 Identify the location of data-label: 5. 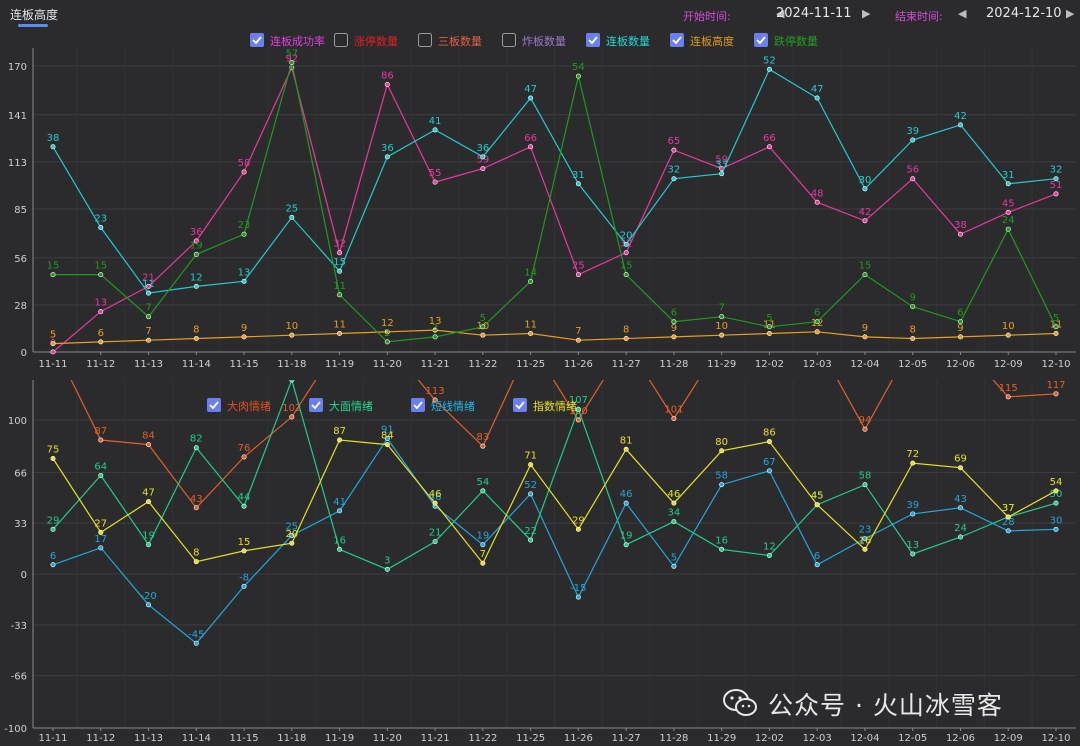
(674, 557).